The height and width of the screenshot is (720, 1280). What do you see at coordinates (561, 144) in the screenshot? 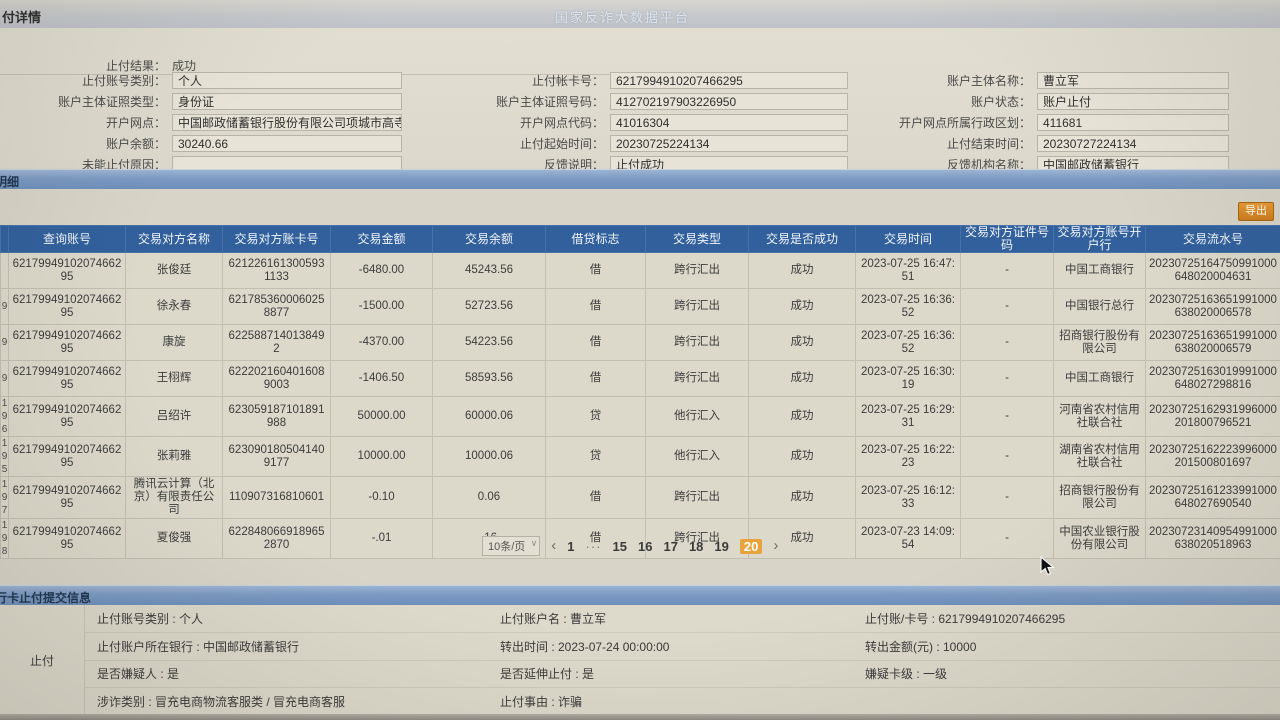
I see `field-label: 止付起始时间：` at bounding box center [561, 144].